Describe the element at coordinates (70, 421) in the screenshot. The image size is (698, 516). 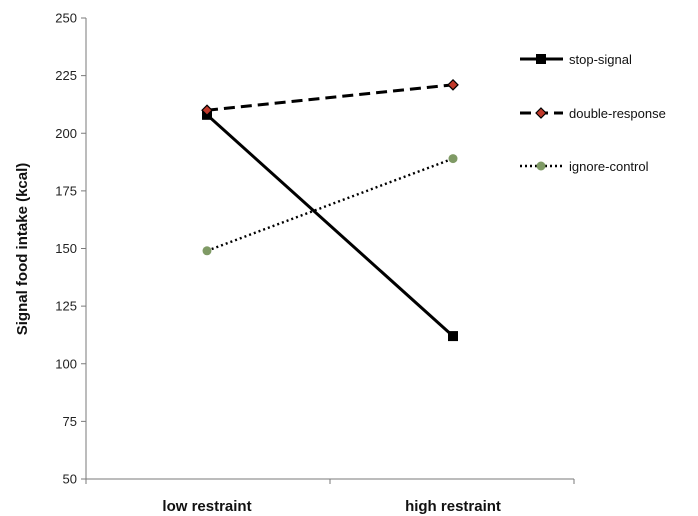
I see `y-tick-label: 75` at that location.